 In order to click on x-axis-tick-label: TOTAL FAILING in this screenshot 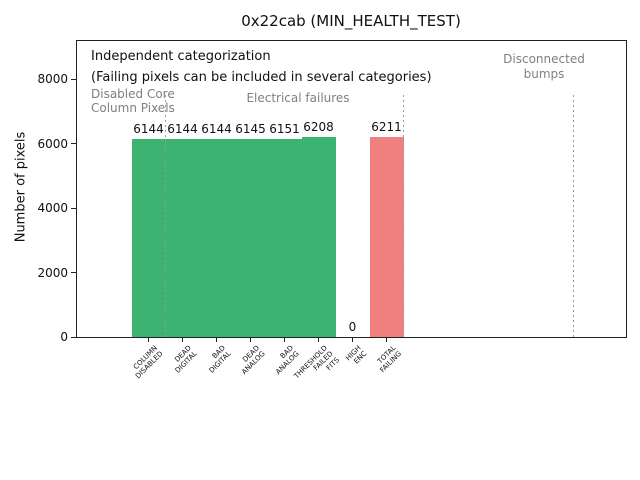, I will do `click(389, 359)`.